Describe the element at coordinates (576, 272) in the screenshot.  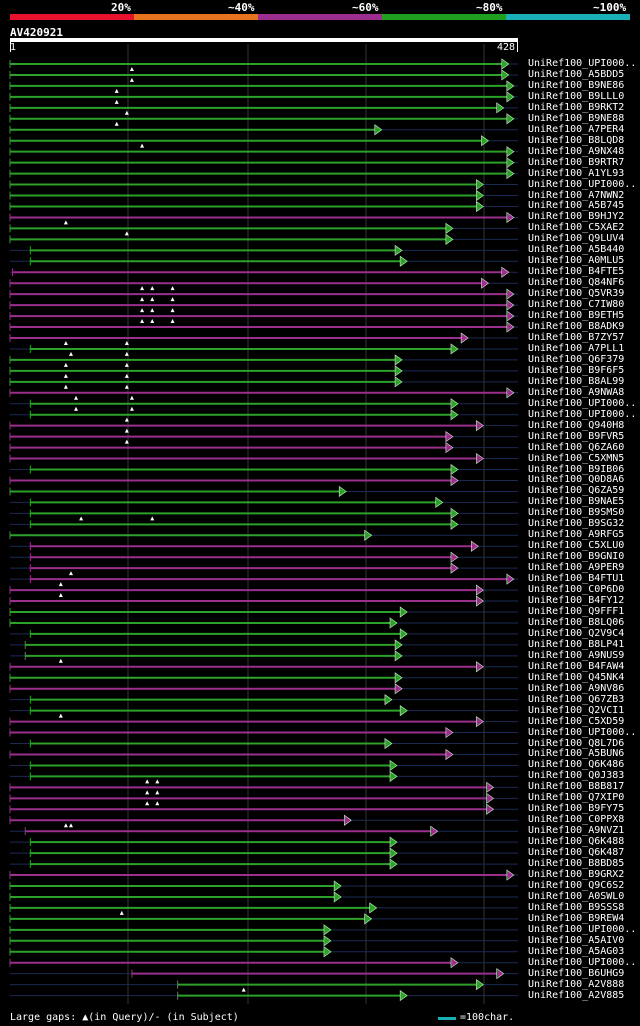
I see `hit-label: UniRef100_B4FTE5` at that location.